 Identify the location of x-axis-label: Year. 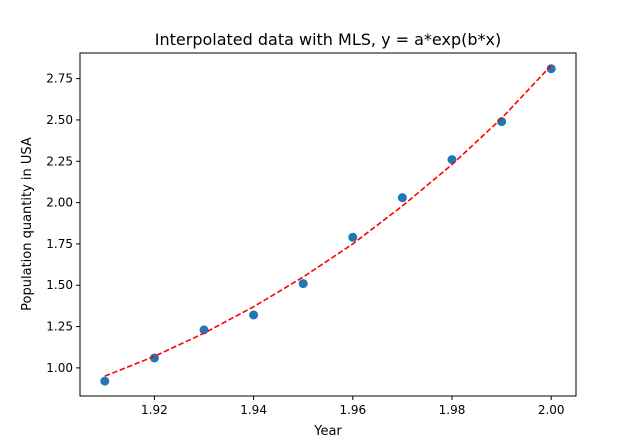
(327, 431).